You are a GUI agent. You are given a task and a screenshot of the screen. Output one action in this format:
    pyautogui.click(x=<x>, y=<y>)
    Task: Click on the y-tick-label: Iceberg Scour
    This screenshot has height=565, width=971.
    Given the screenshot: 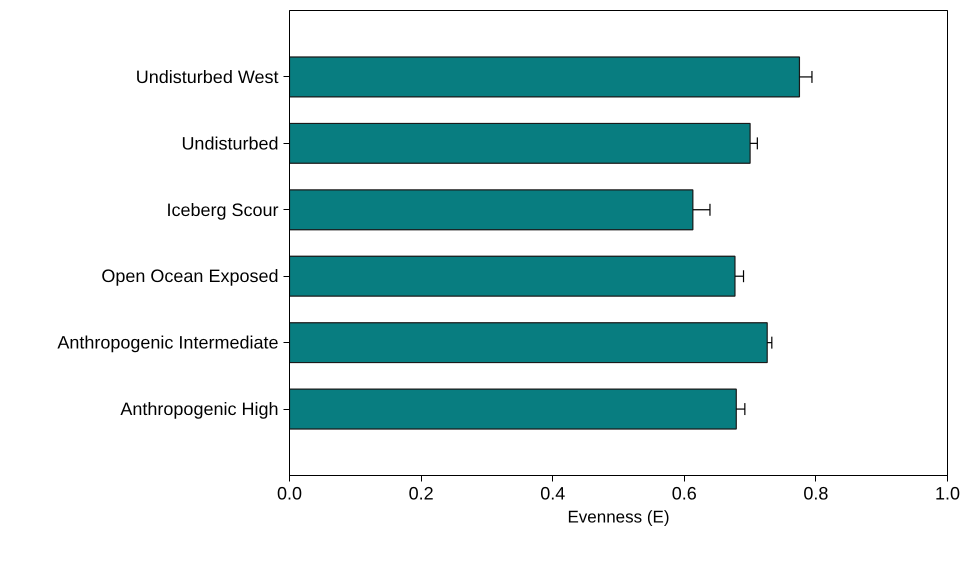 What is the action you would take?
    pyautogui.click(x=222, y=210)
    